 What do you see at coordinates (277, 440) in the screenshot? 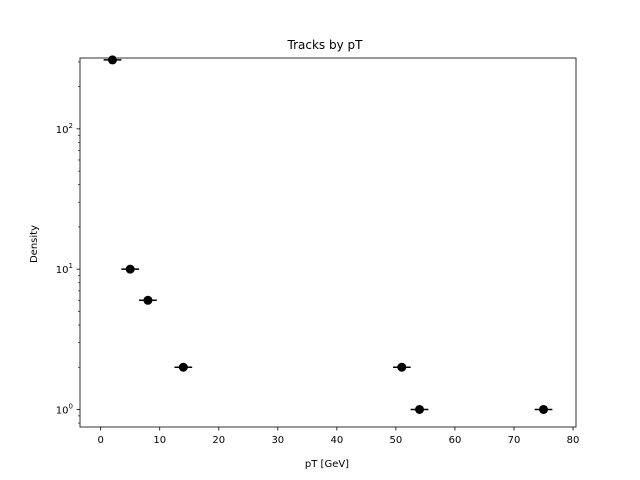
I see `x-tick-label: 30` at bounding box center [277, 440].